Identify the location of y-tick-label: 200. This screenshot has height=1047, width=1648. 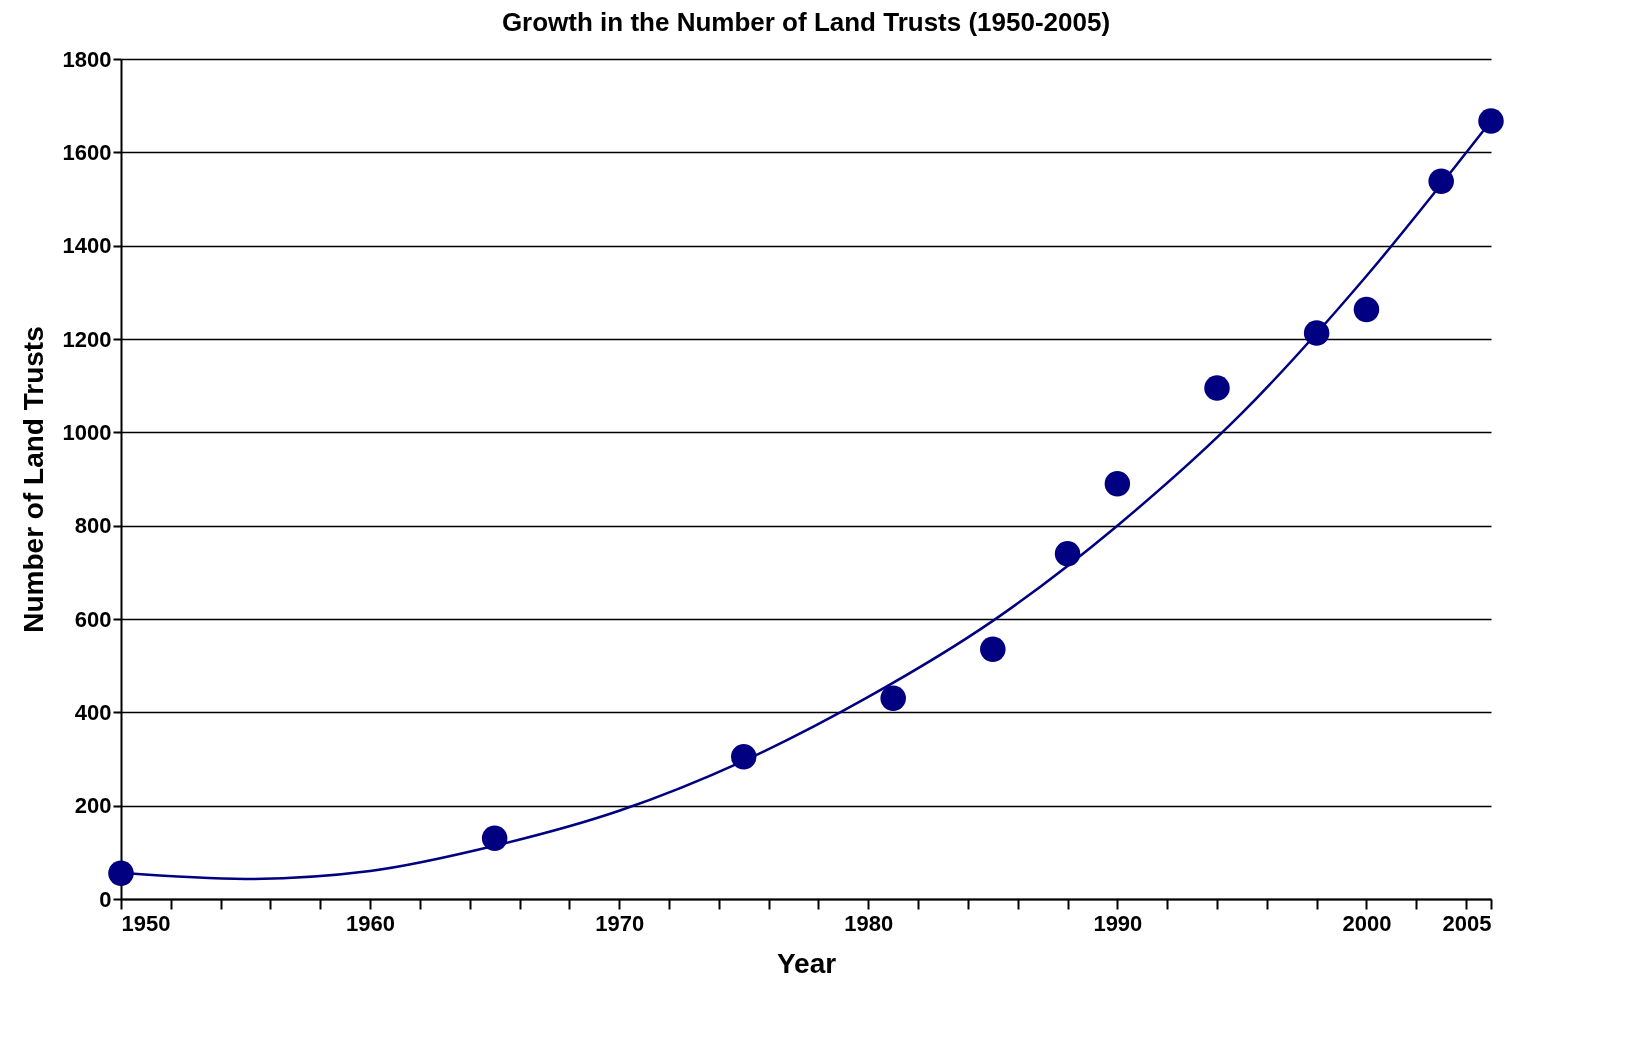
(93, 806).